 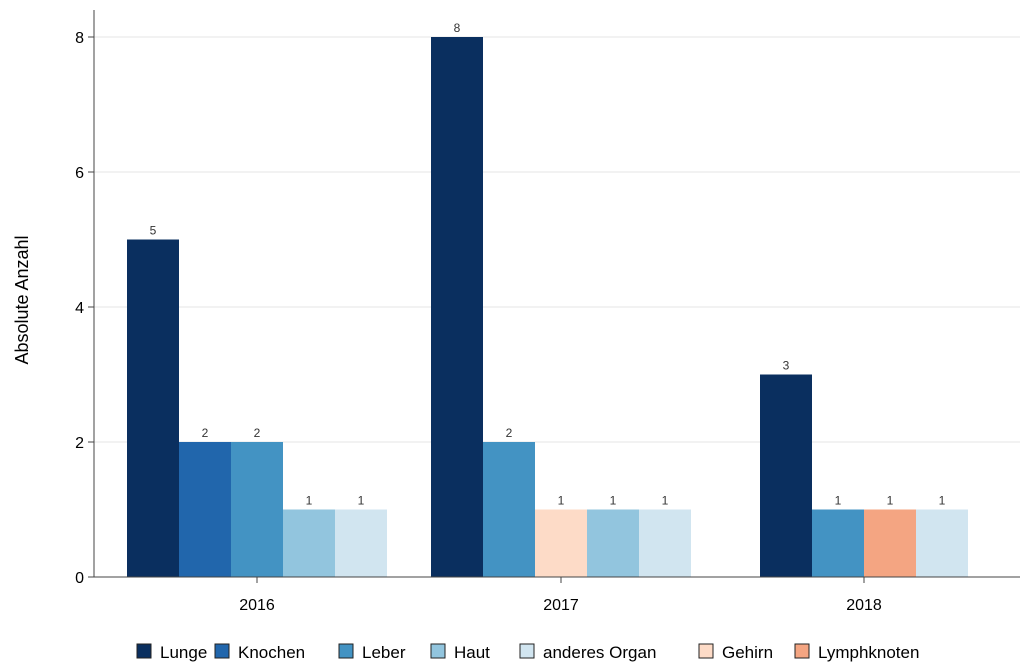 What do you see at coordinates (183, 652) in the screenshot?
I see `legend-label: Lunge` at bounding box center [183, 652].